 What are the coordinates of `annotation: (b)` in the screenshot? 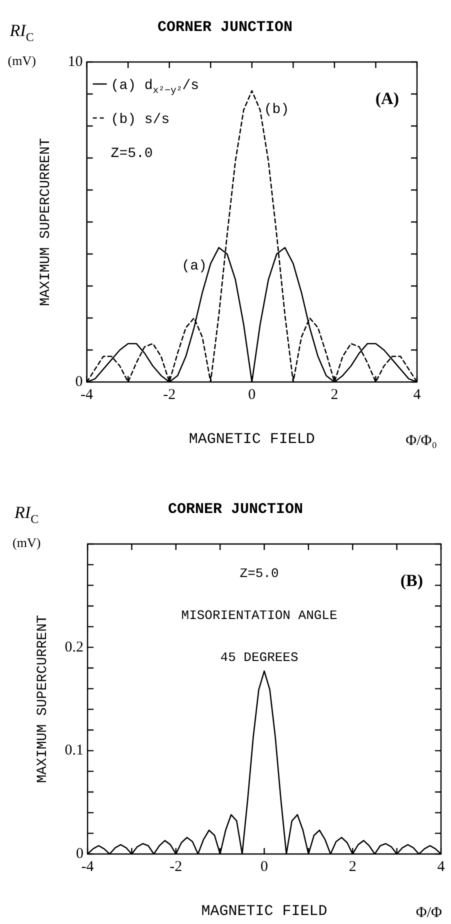 It's located at (277, 110).